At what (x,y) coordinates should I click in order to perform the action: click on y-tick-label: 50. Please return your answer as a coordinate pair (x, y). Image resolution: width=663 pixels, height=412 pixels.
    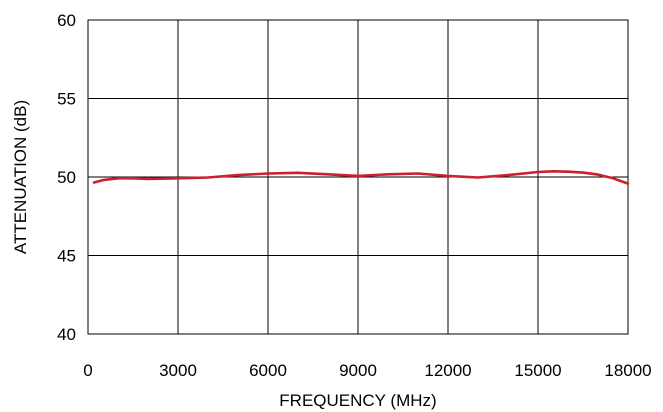
    Looking at the image, I should click on (66, 177).